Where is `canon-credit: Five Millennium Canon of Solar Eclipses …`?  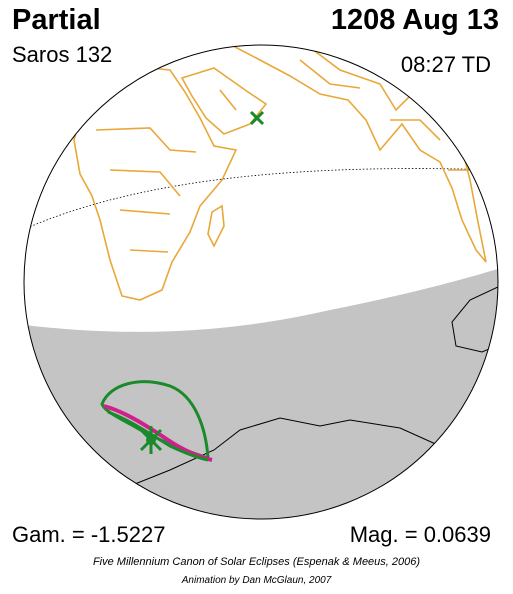
canon-credit: Five Millennium Canon of Solar Eclipses … is located at coordinates (256, 562).